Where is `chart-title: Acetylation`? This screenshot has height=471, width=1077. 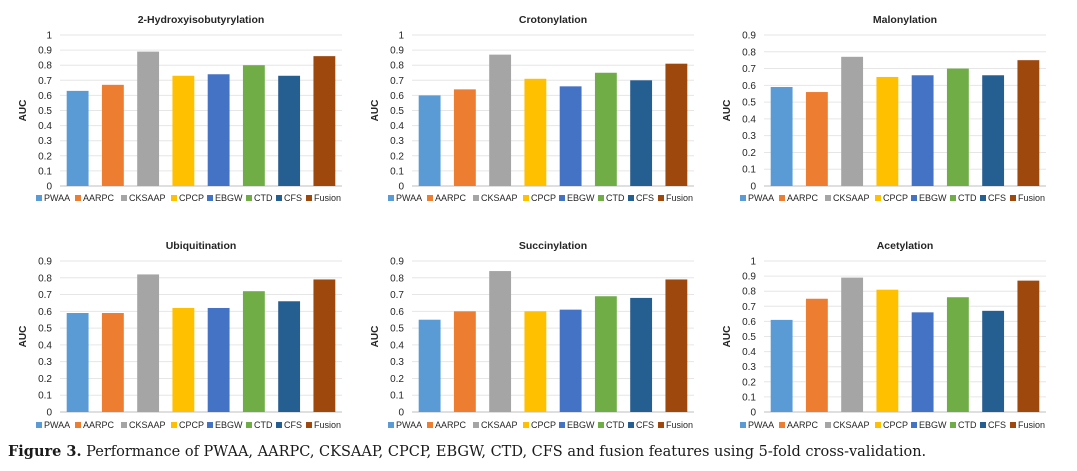
chart-title: Acetylation is located at coordinates (905, 246).